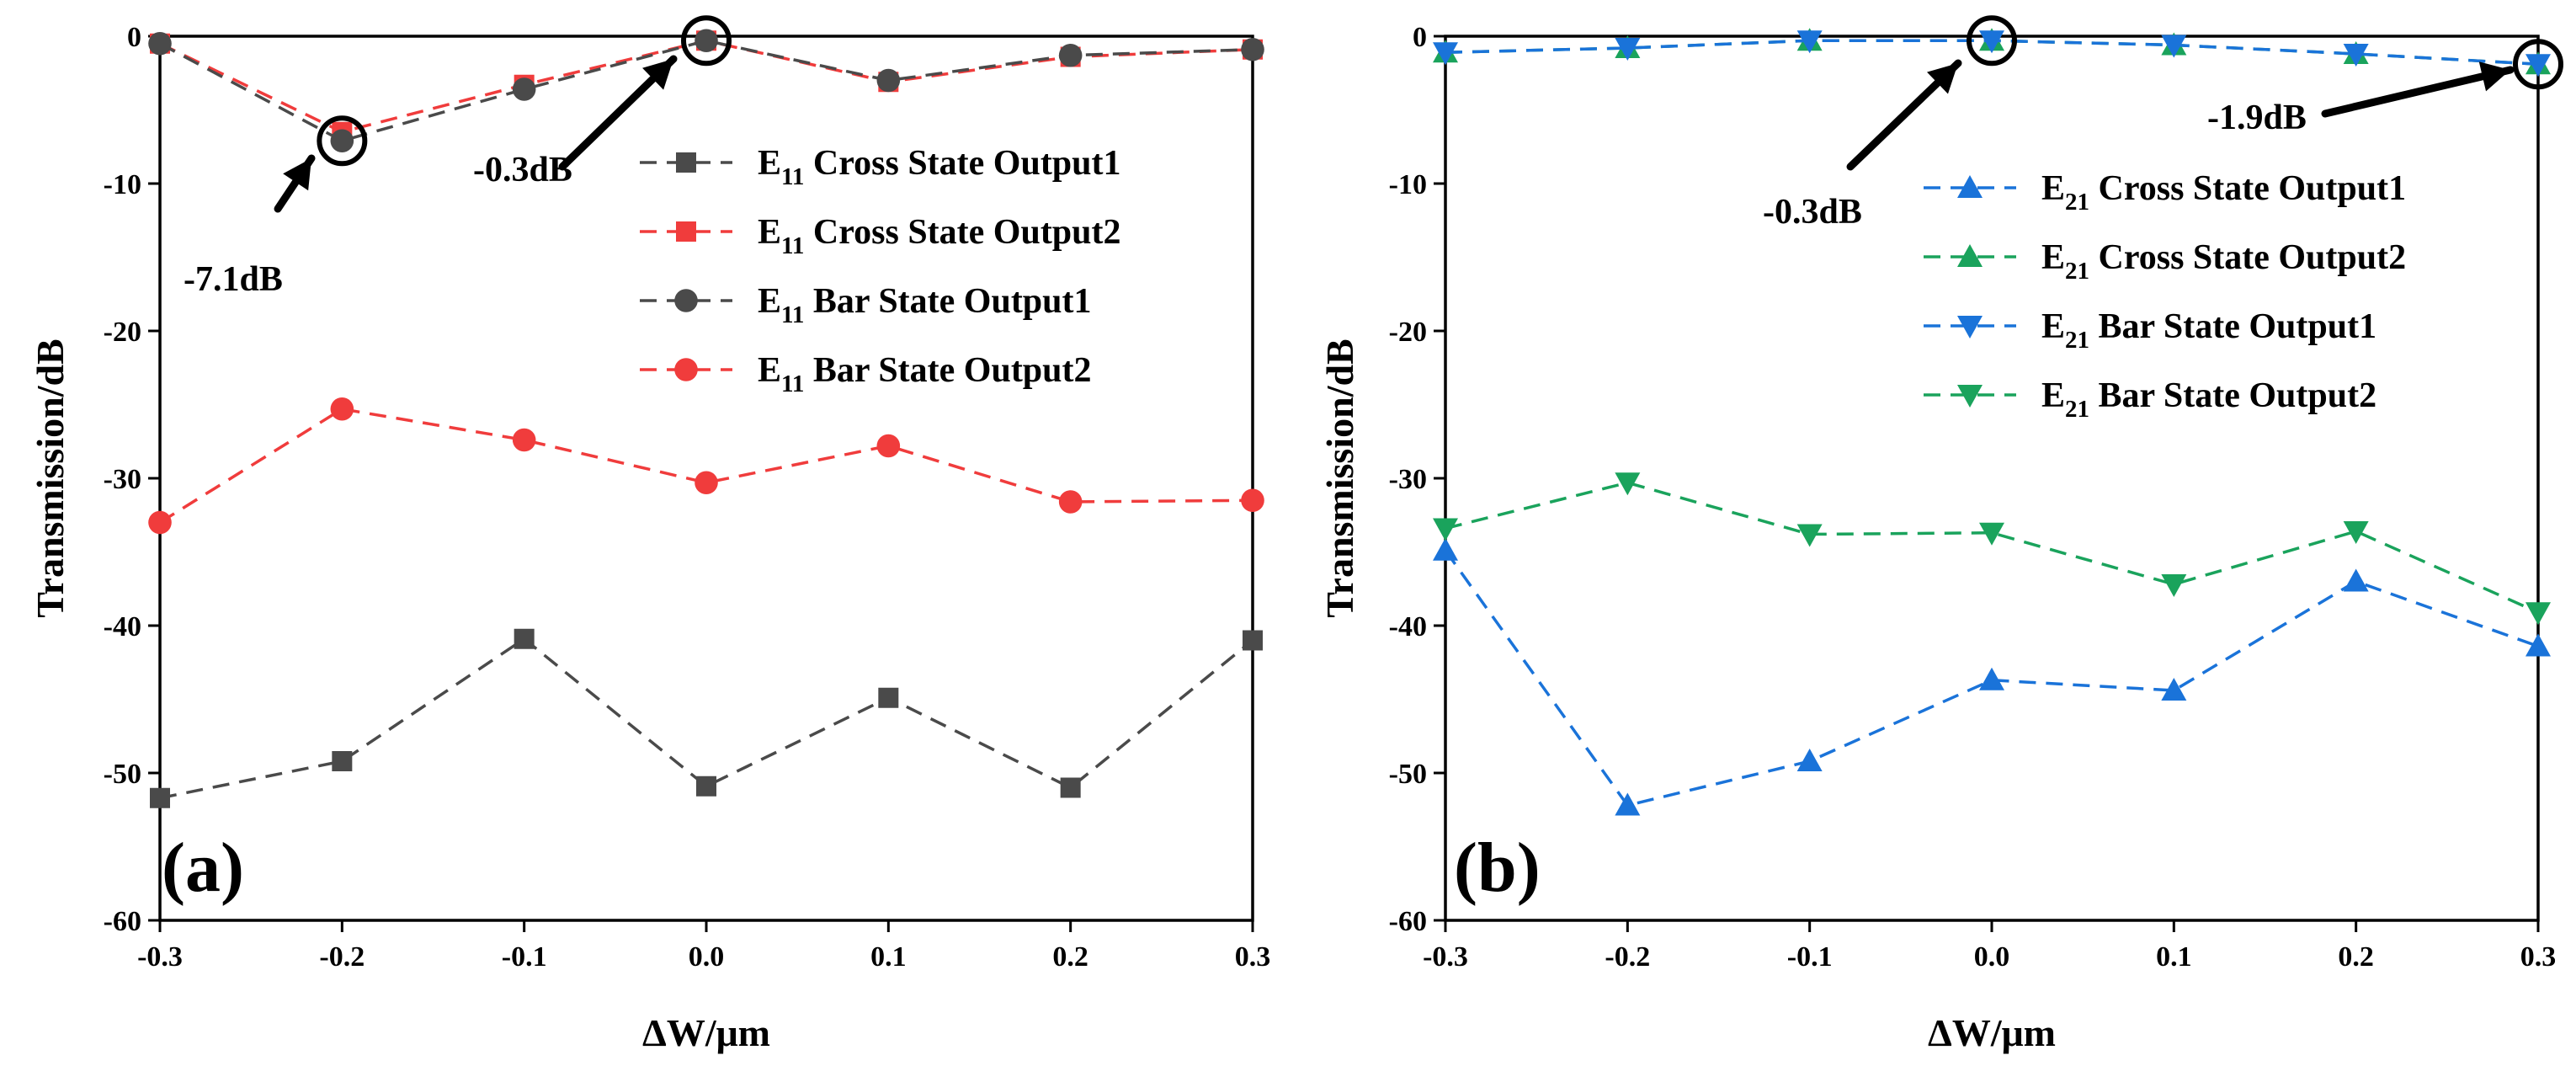 The image size is (2576, 1066). What do you see at coordinates (1497, 868) in the screenshot?
I see `panel-label: (b)` at bounding box center [1497, 868].